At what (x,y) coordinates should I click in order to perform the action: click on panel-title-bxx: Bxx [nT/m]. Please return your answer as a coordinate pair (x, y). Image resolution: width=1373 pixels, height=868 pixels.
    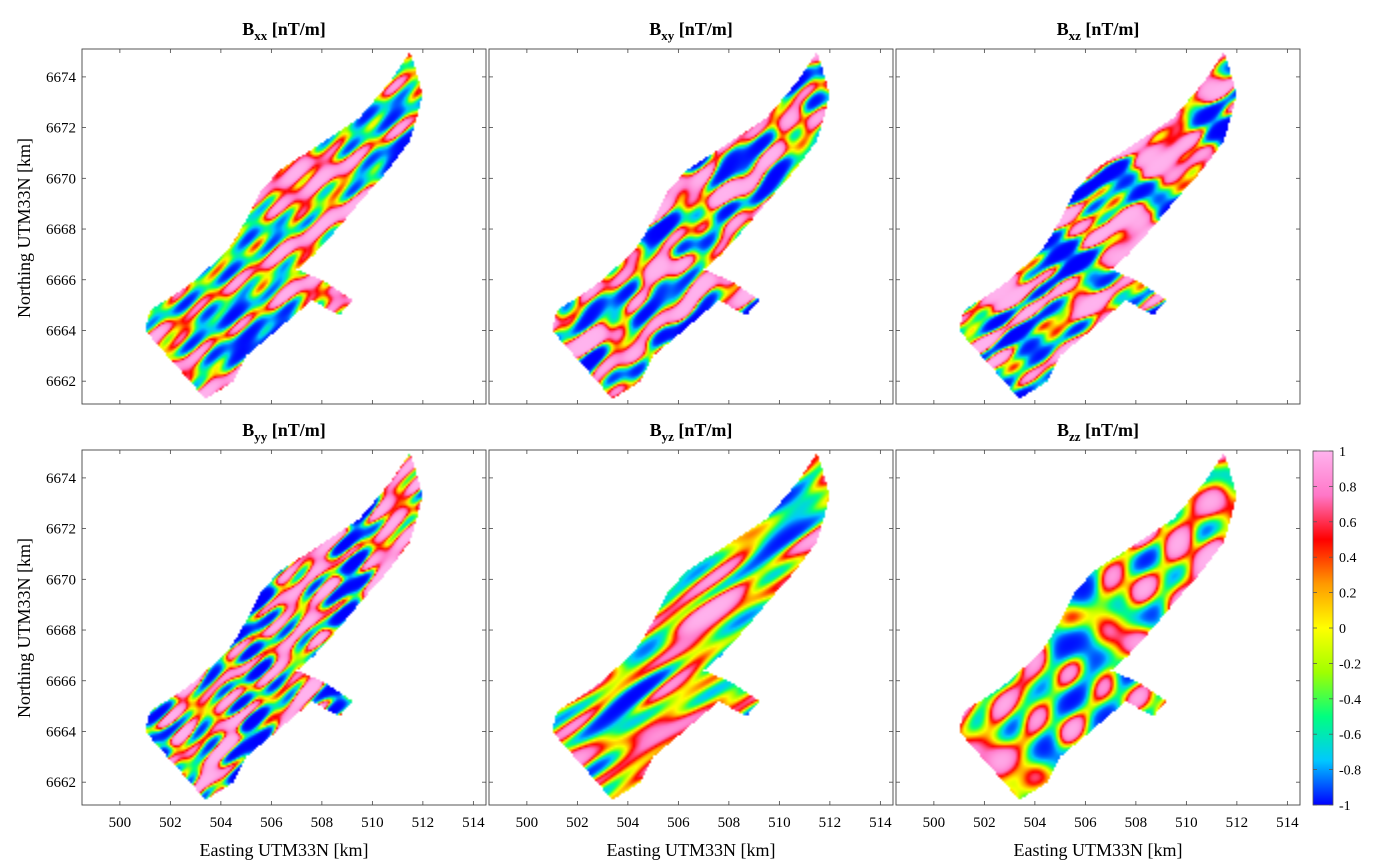
    Looking at the image, I should click on (284, 31).